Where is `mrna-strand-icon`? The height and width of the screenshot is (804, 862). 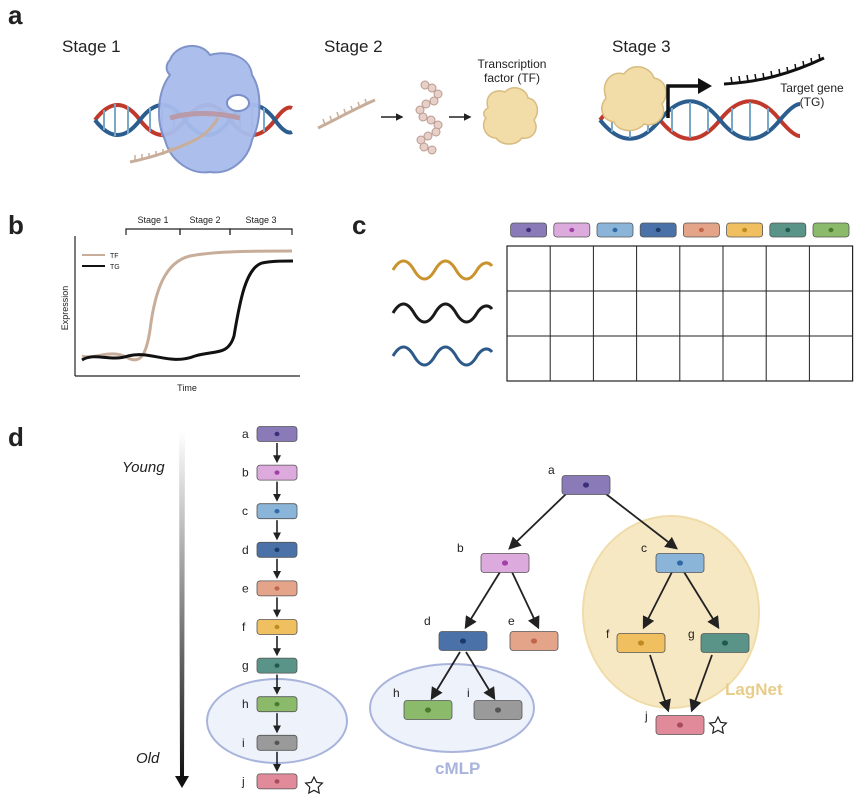
mrna-strand-icon is located at coordinates (346, 114).